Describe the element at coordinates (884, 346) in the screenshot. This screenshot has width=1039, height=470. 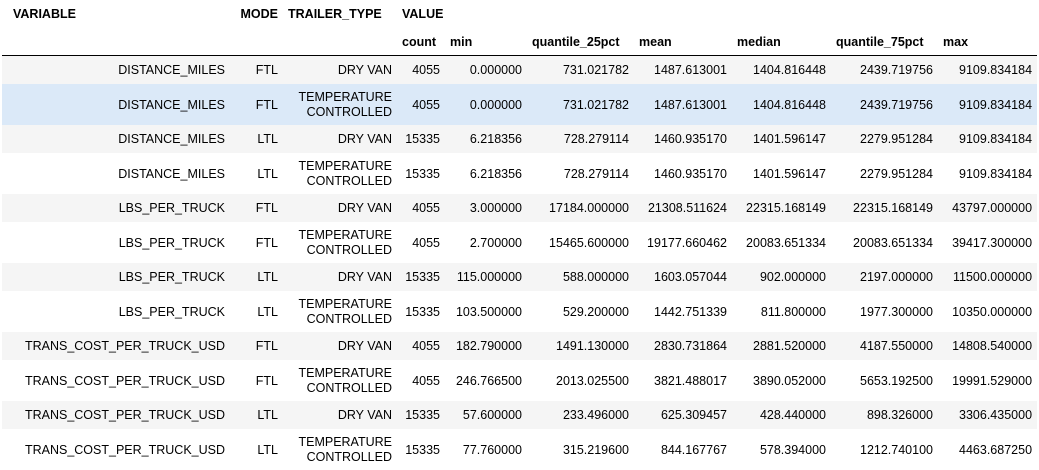
I see `cell-quantile-75pct: 4187.550000` at that location.